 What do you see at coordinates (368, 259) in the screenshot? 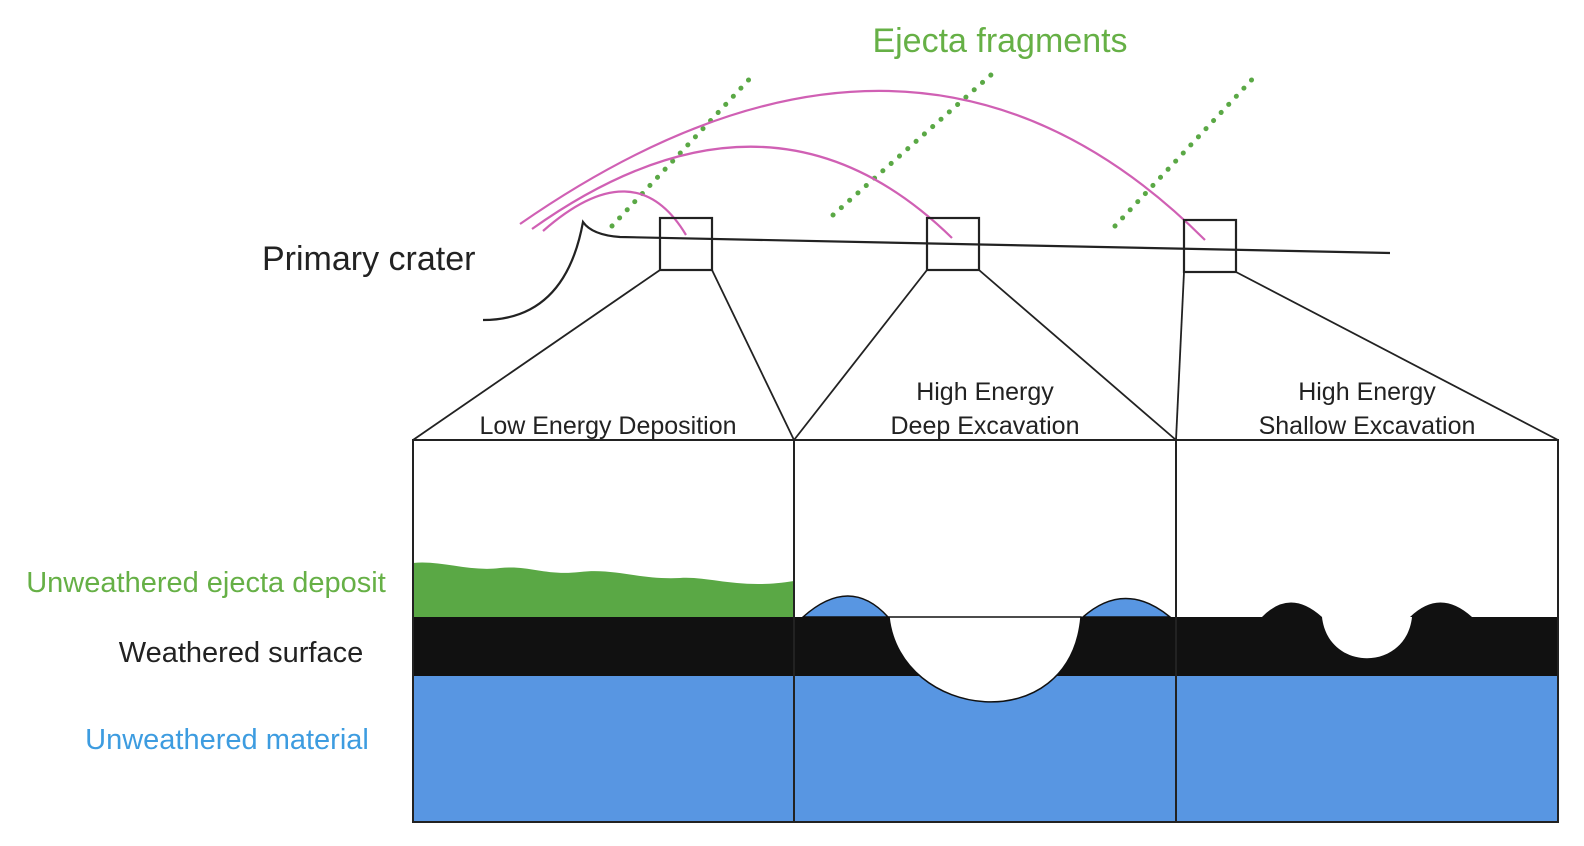
I see `primary-crater-label: Primary crater` at bounding box center [368, 259].